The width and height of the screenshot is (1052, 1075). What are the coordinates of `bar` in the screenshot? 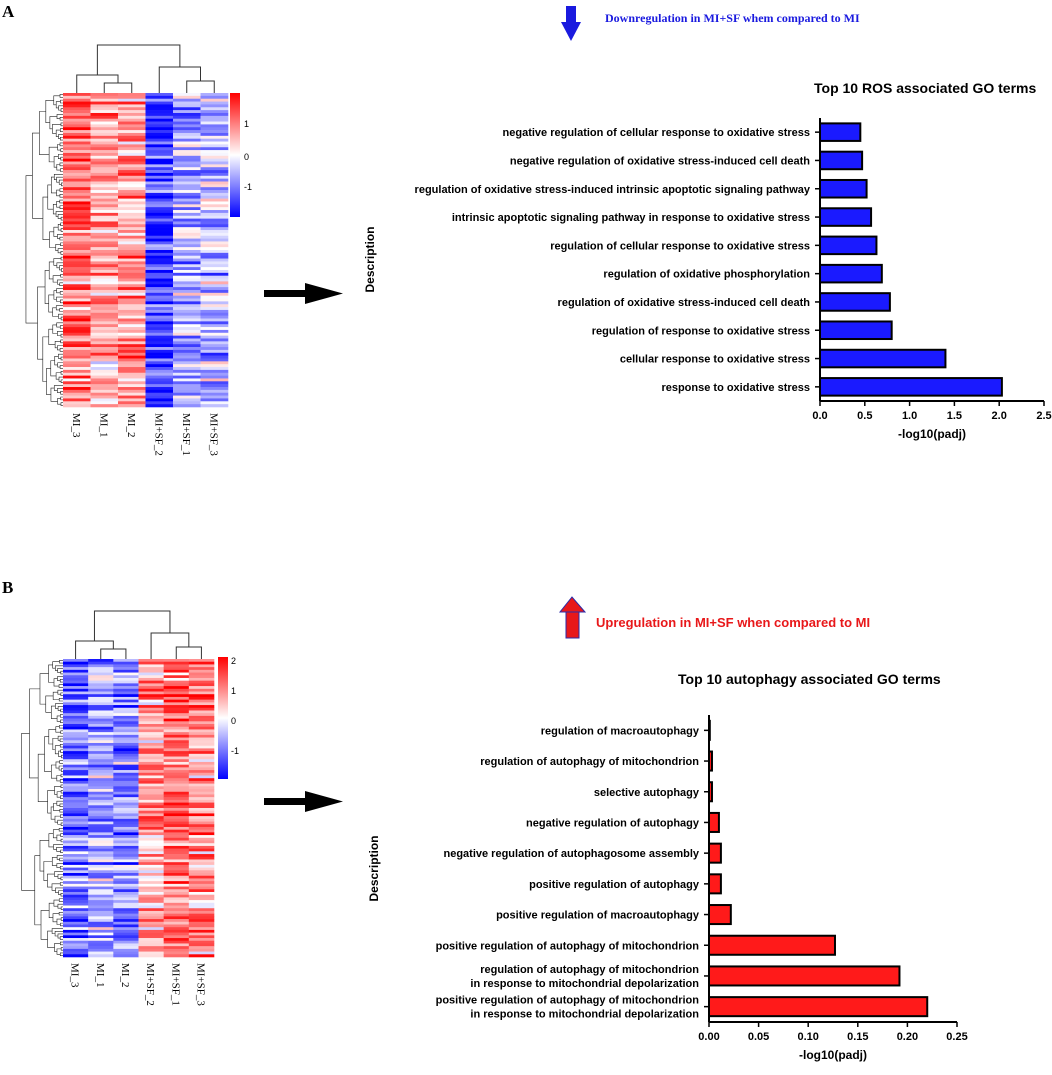 It's located at (846, 217).